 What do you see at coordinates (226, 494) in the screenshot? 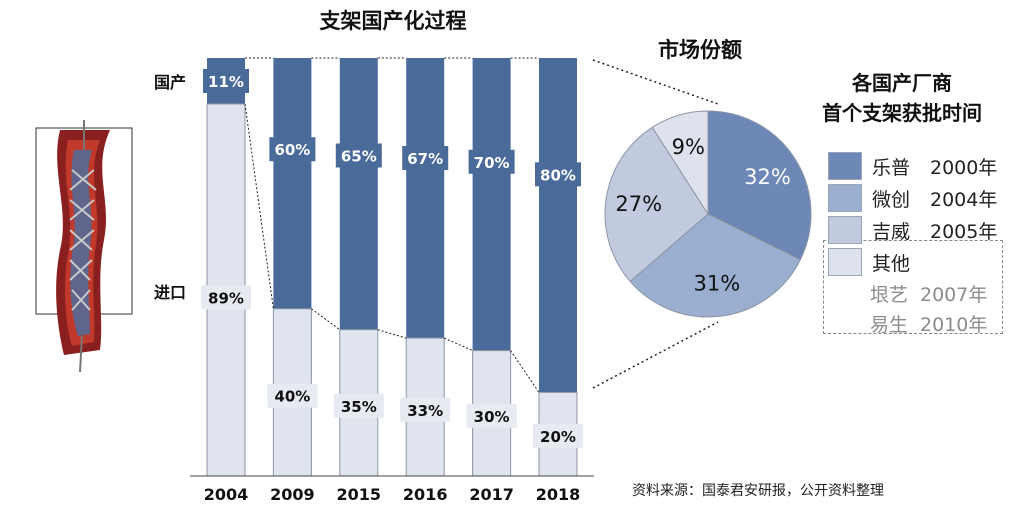
I see `x-tick-label: 2004` at bounding box center [226, 494].